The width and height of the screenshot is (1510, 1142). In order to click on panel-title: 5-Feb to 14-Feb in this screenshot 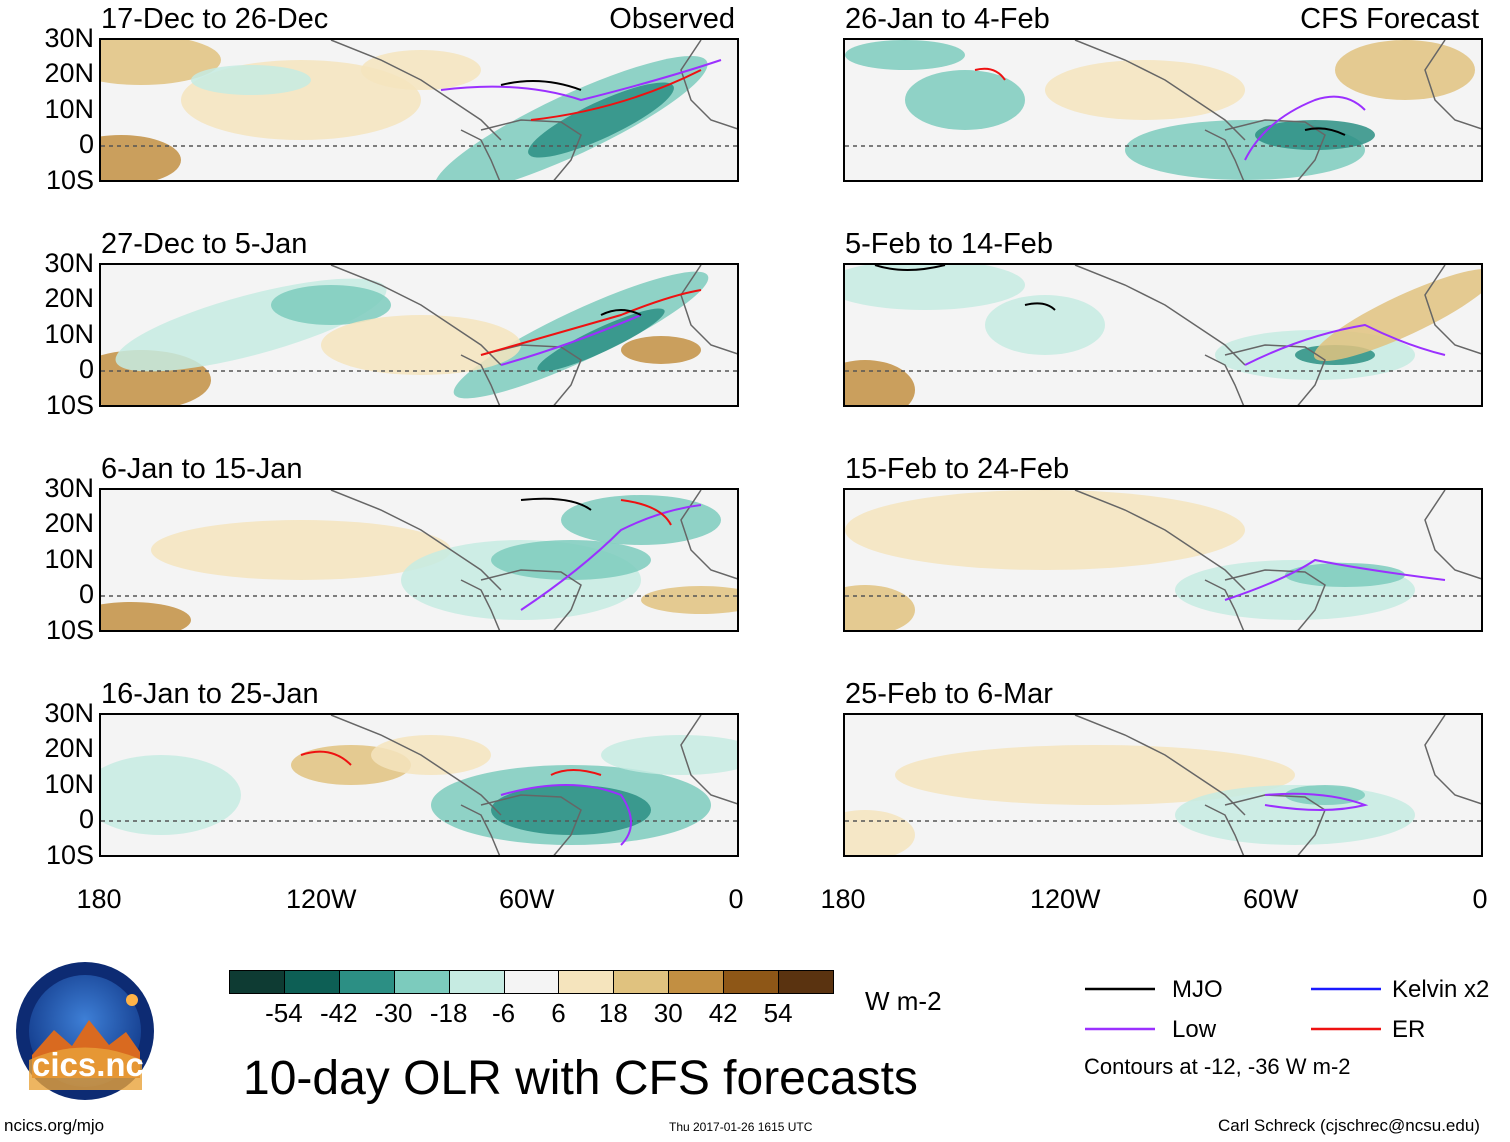, I will do `click(949, 244)`.